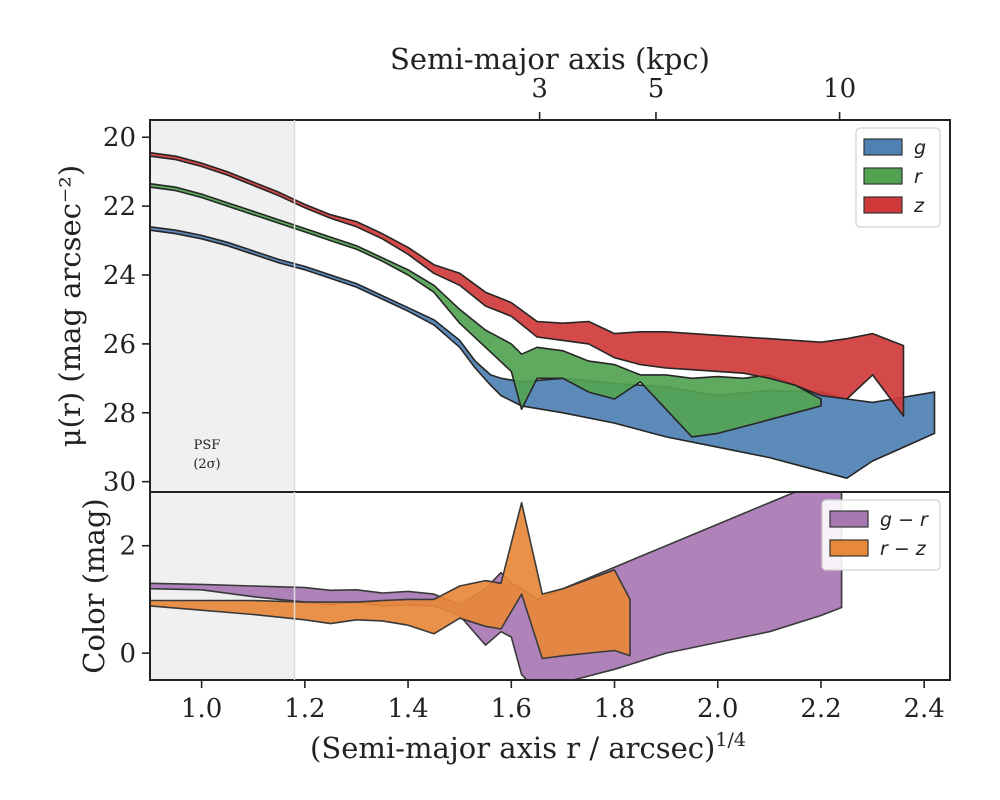  Describe the element at coordinates (70, 306) in the screenshot. I see `y-axis-title-top: μ(r) (mag arcsec⁻²)` at that location.